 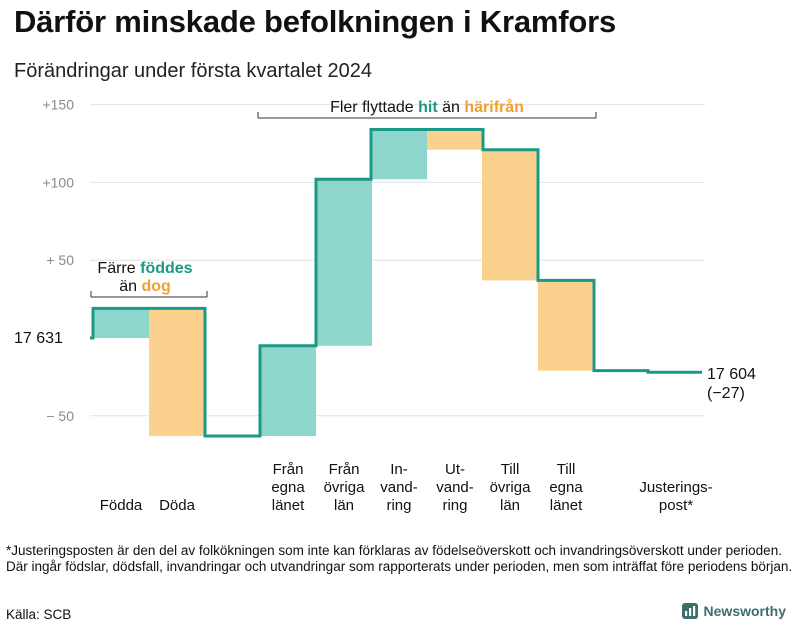 I want to click on births-annotation-line1: Färre föddes, so click(x=144, y=268).